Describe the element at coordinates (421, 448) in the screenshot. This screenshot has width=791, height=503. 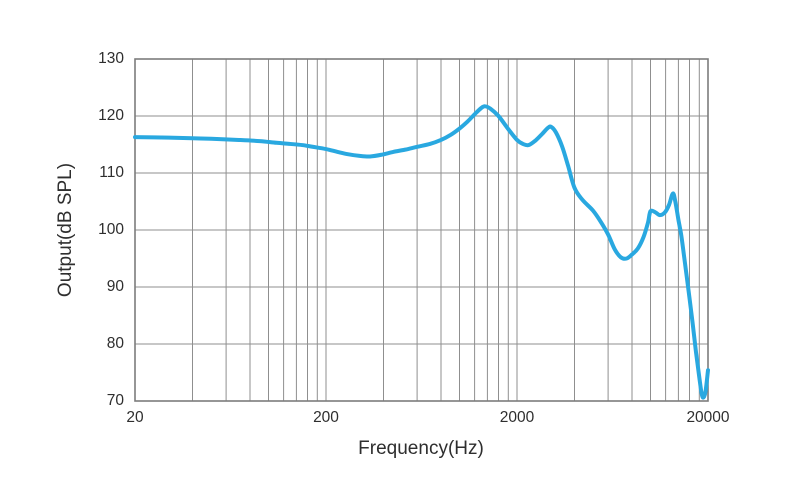
I see `x-axis-title: Frequency(Hz)` at that location.